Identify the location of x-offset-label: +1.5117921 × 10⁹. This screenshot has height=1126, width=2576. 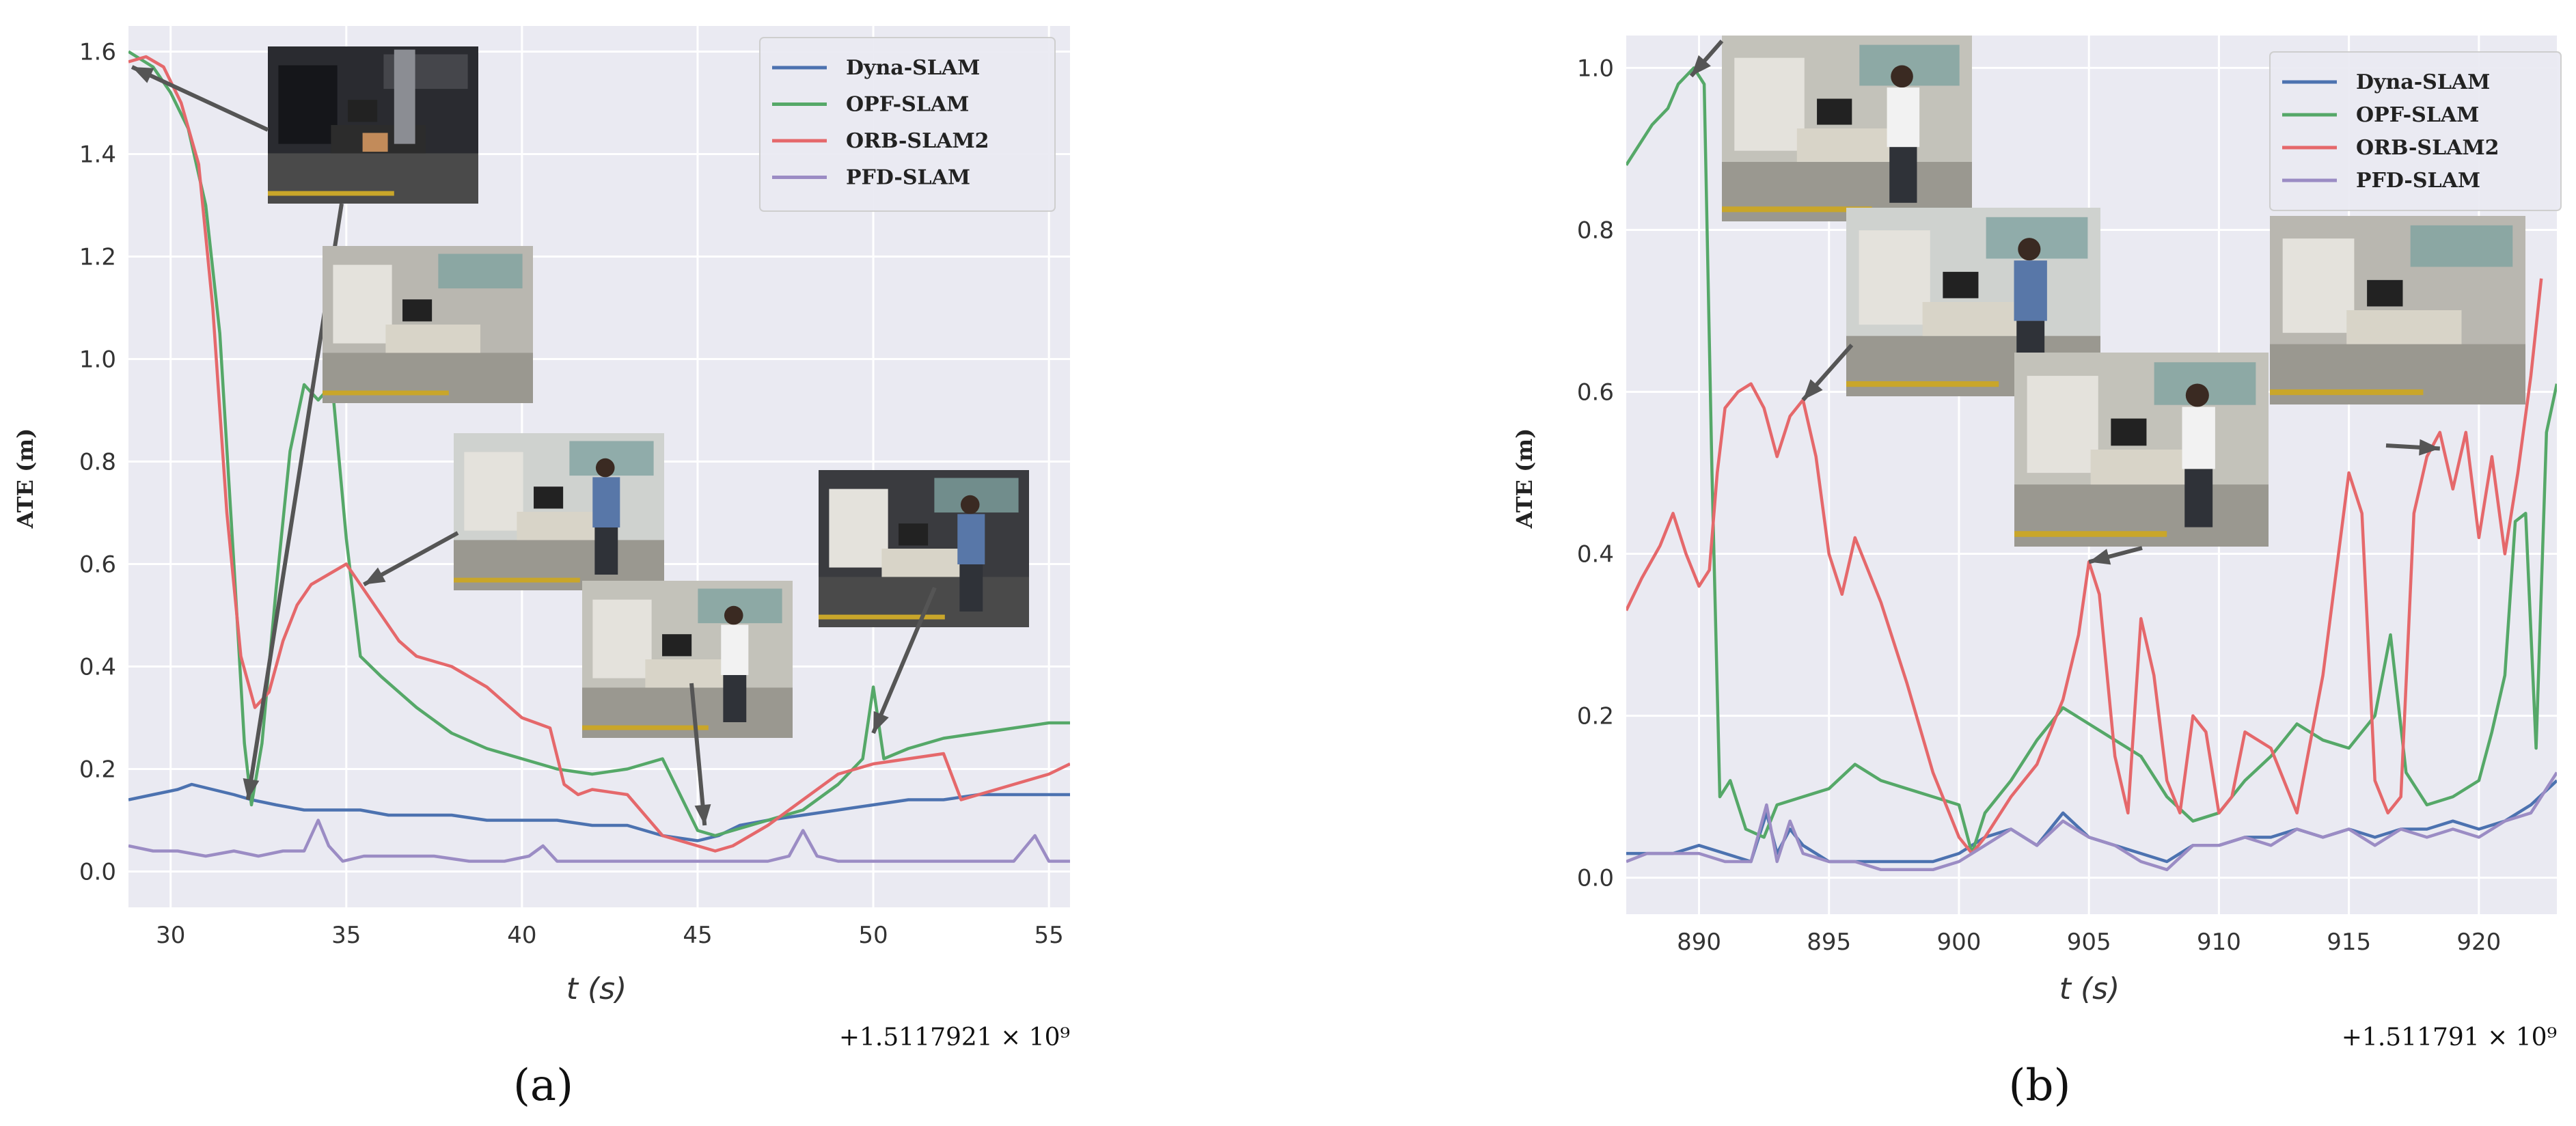
(955, 1038).